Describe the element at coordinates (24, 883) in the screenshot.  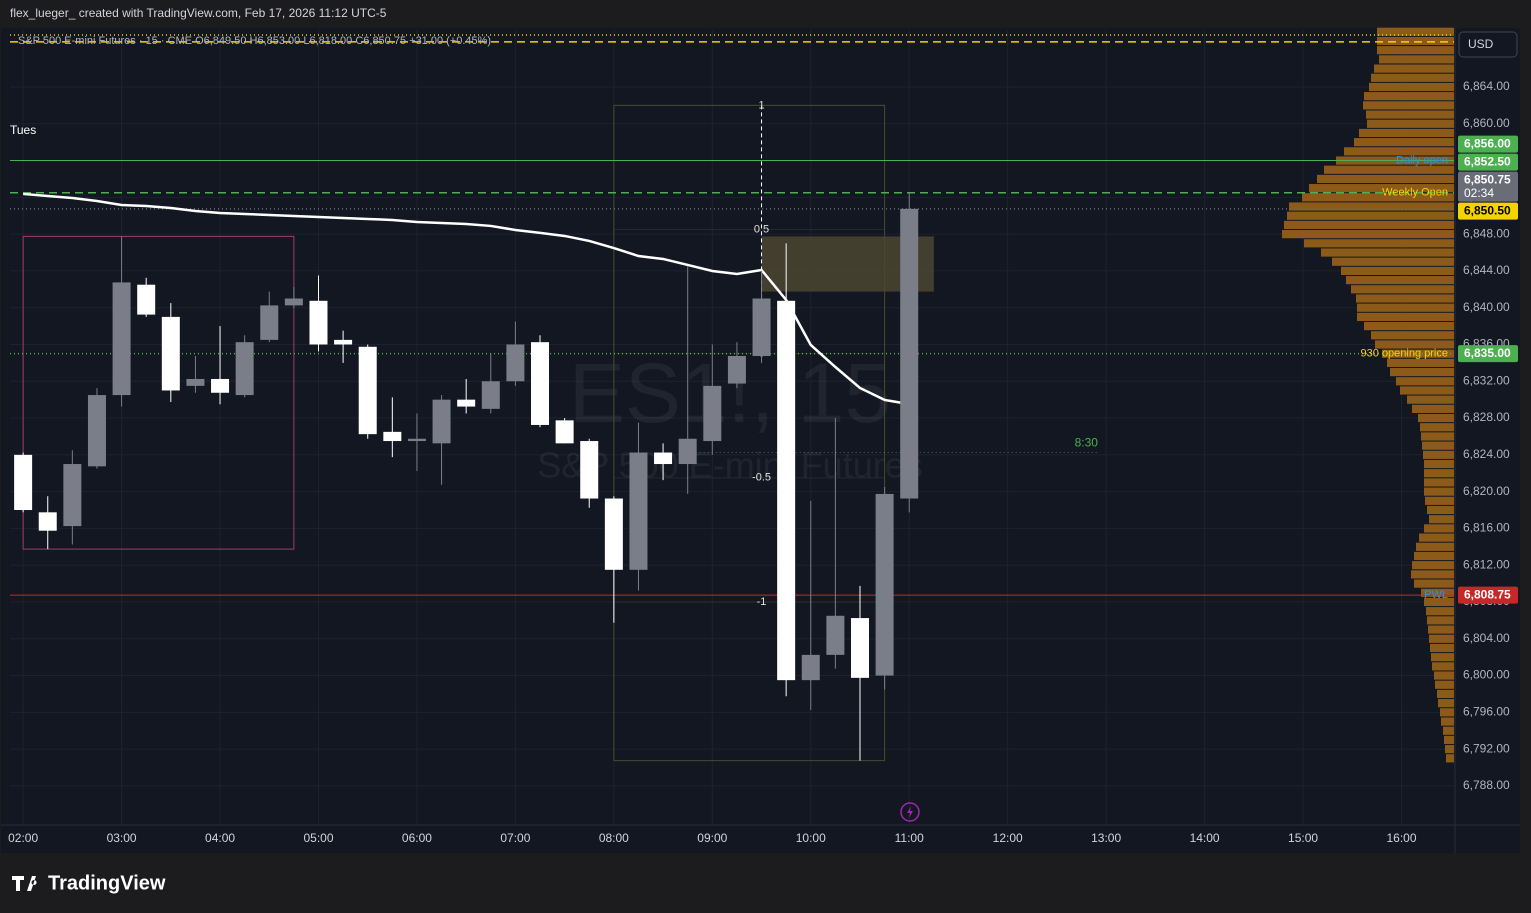
I see `brand-logo` at that location.